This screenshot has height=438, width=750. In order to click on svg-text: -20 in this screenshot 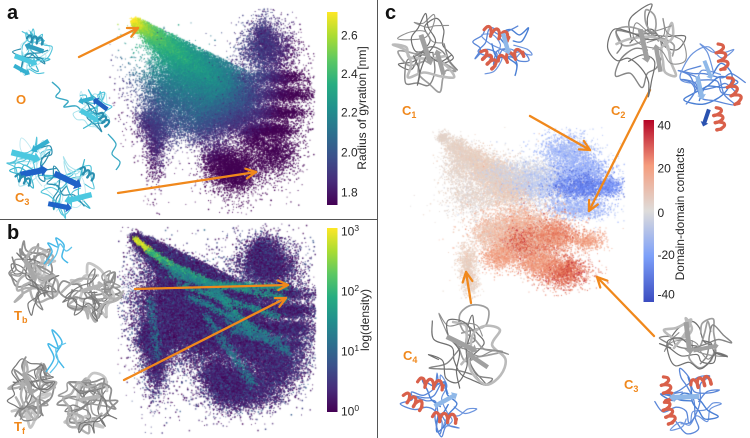, I will do `click(667, 255)`.